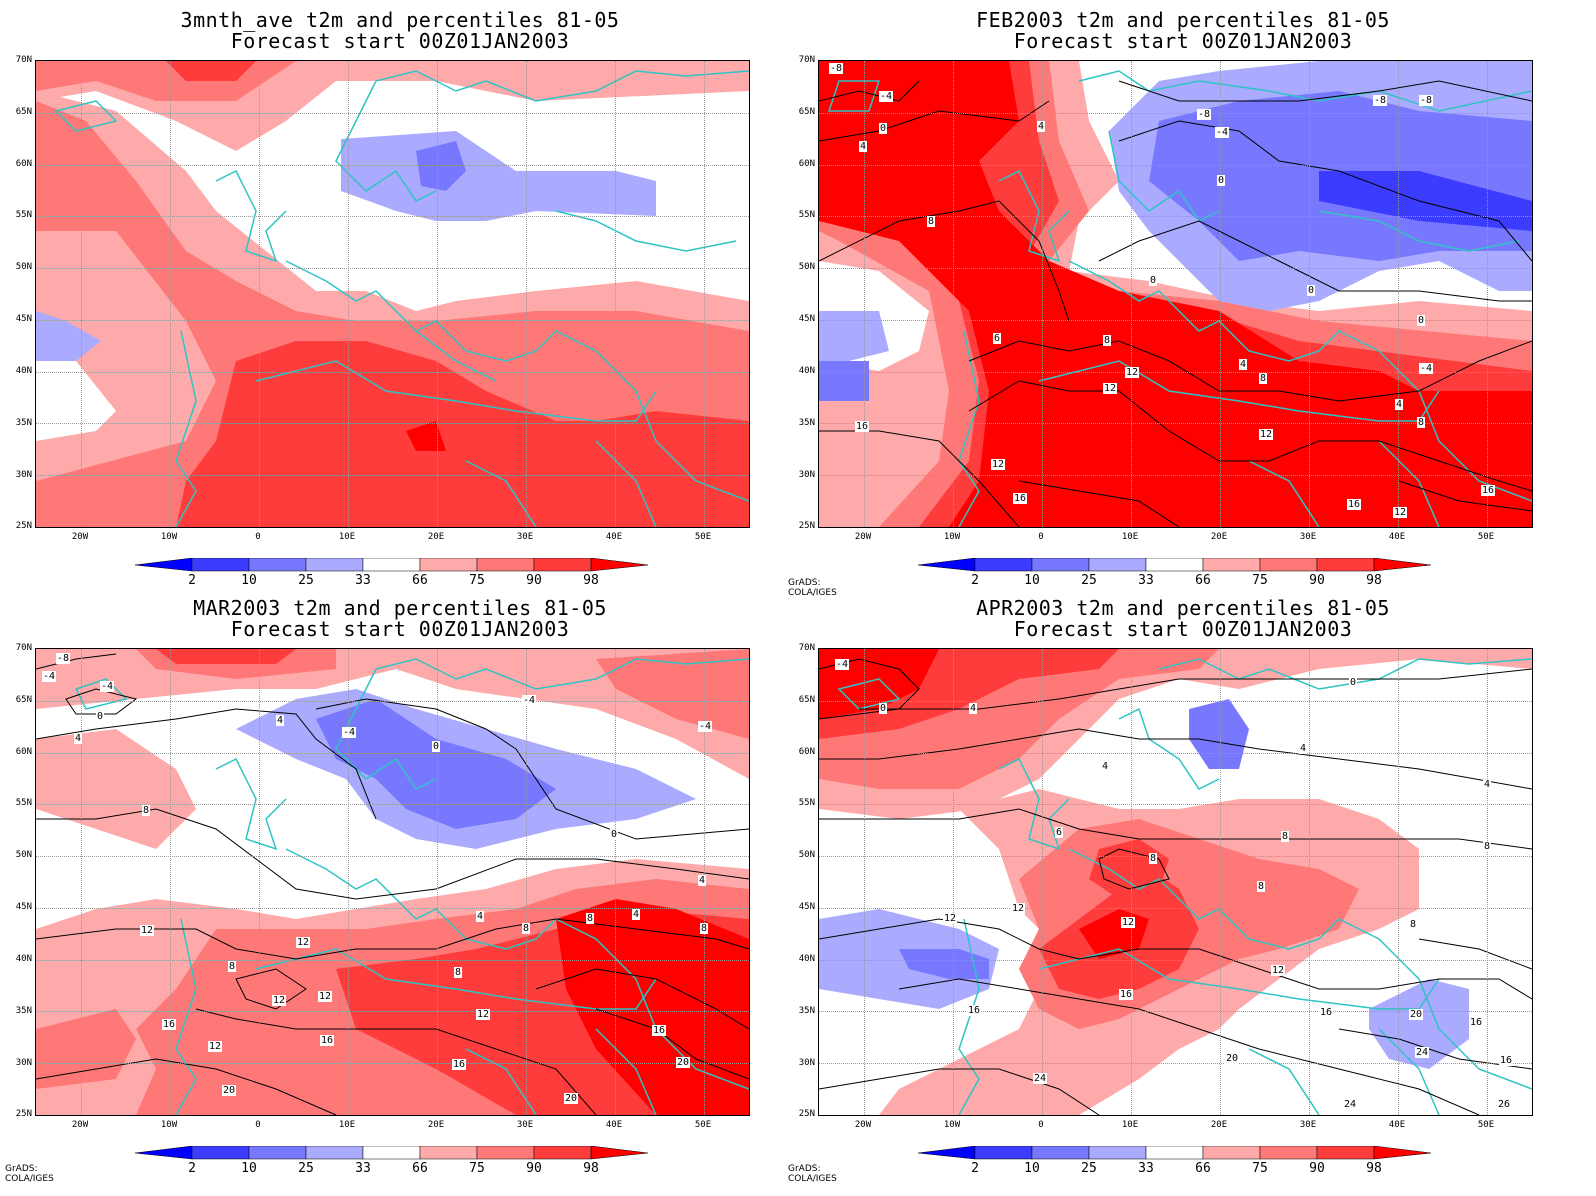 The image size is (1596, 1196). Describe the element at coordinates (1397, 537) in the screenshot. I see `lon-tick: 40E` at that location.